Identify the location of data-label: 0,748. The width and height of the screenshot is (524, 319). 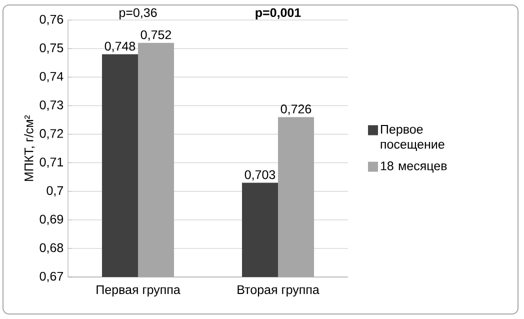
(120, 47).